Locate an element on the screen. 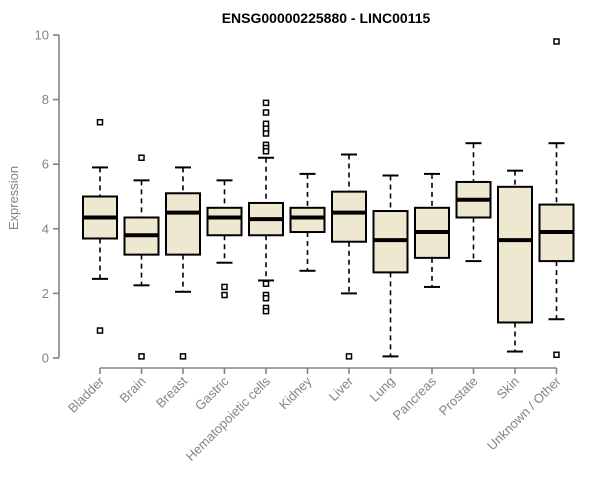 Image resolution: width=600 pixels, height=500 pixels. box-pancreas is located at coordinates (432, 230).